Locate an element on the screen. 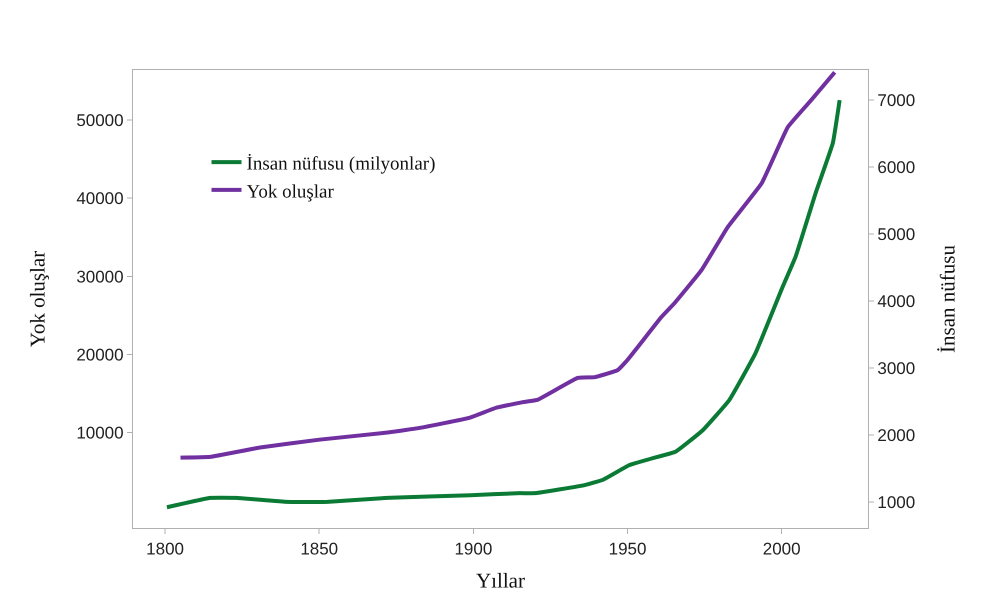  y2-tick-label: 6000 is located at coordinates (896, 168).